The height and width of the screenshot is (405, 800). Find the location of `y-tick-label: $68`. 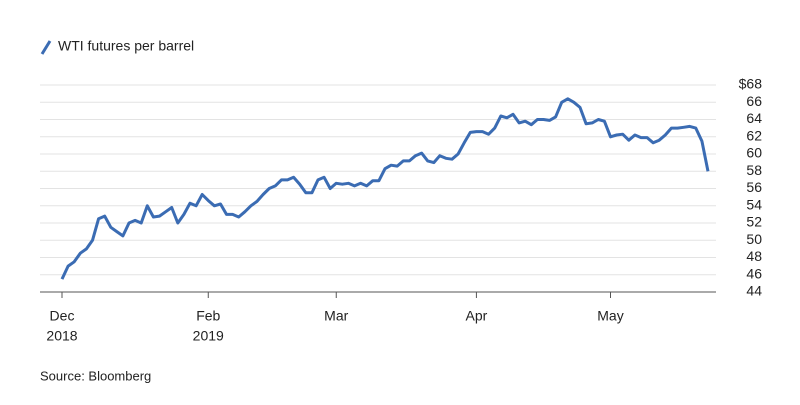

y-tick-label: $68 is located at coordinates (751, 84).